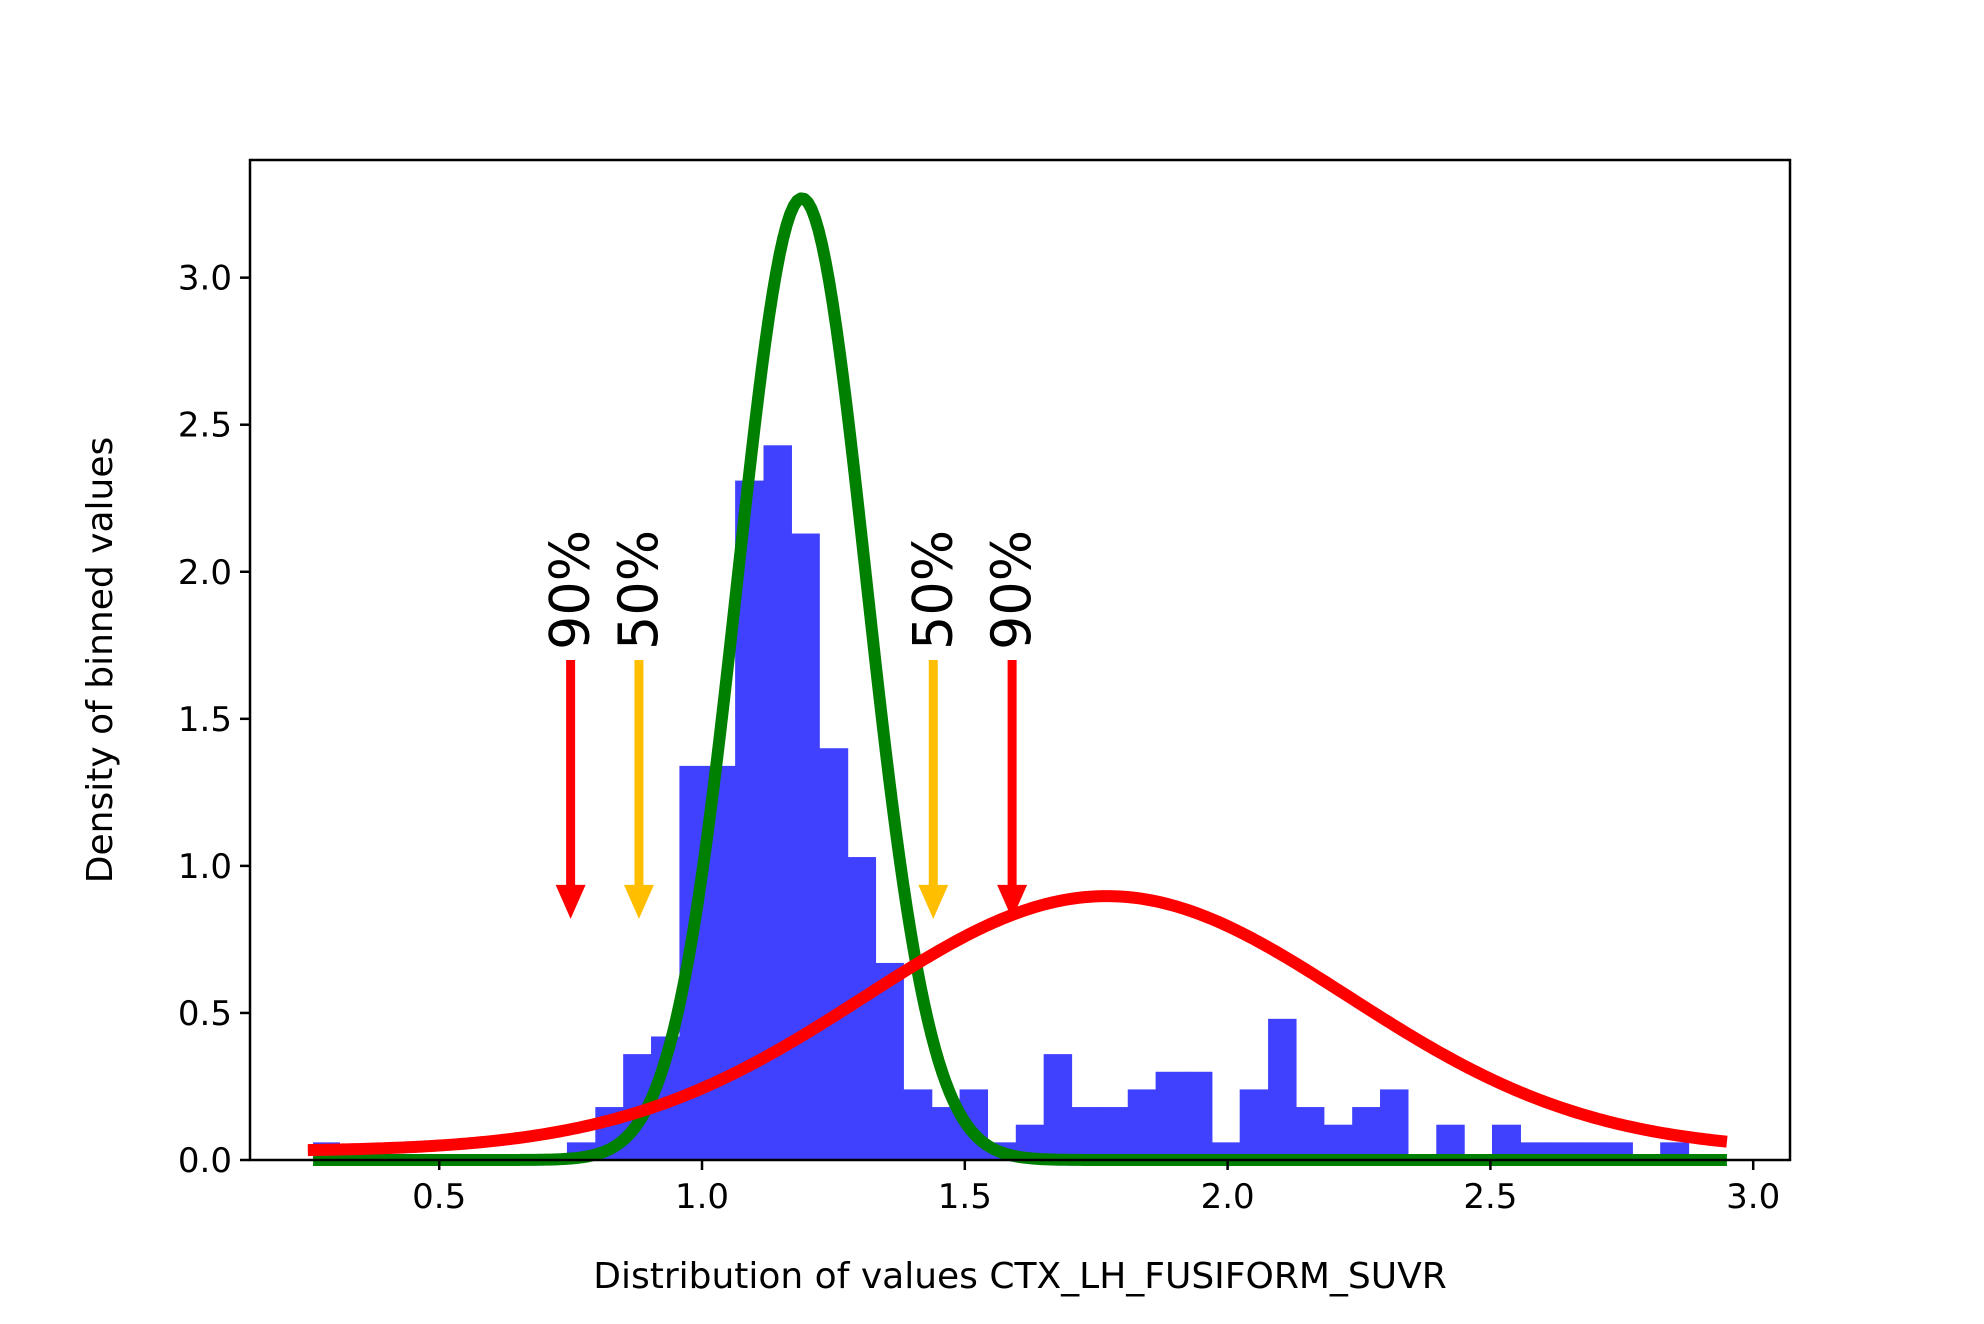 The image size is (1984, 1324). What do you see at coordinates (205, 720) in the screenshot?
I see `y-tick-label: 1.5` at bounding box center [205, 720].